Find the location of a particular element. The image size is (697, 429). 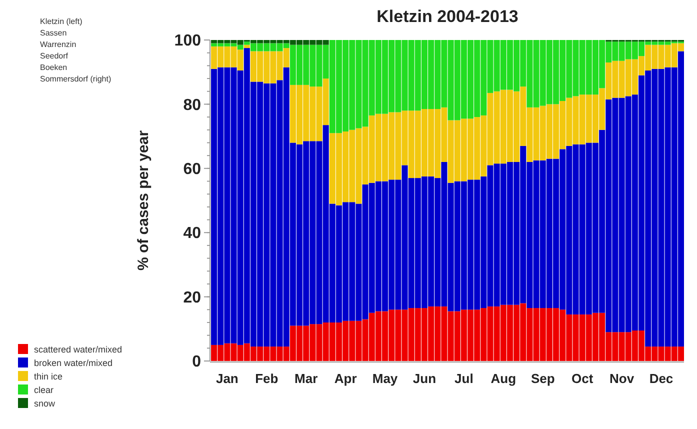

x-tick-label: Jun is located at coordinates (424, 378).